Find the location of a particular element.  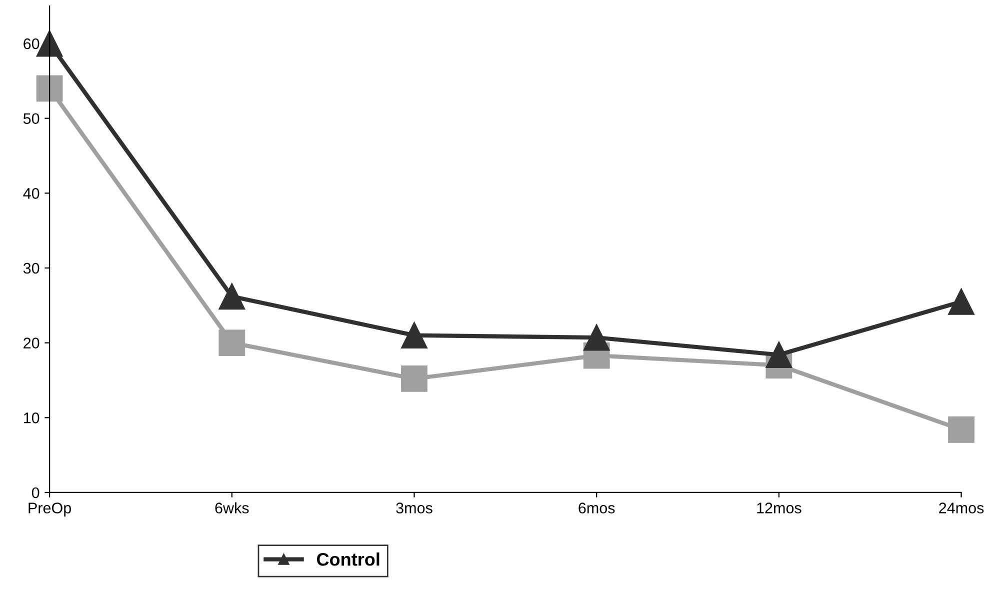

x-tick-label: 6mos is located at coordinates (596, 508).